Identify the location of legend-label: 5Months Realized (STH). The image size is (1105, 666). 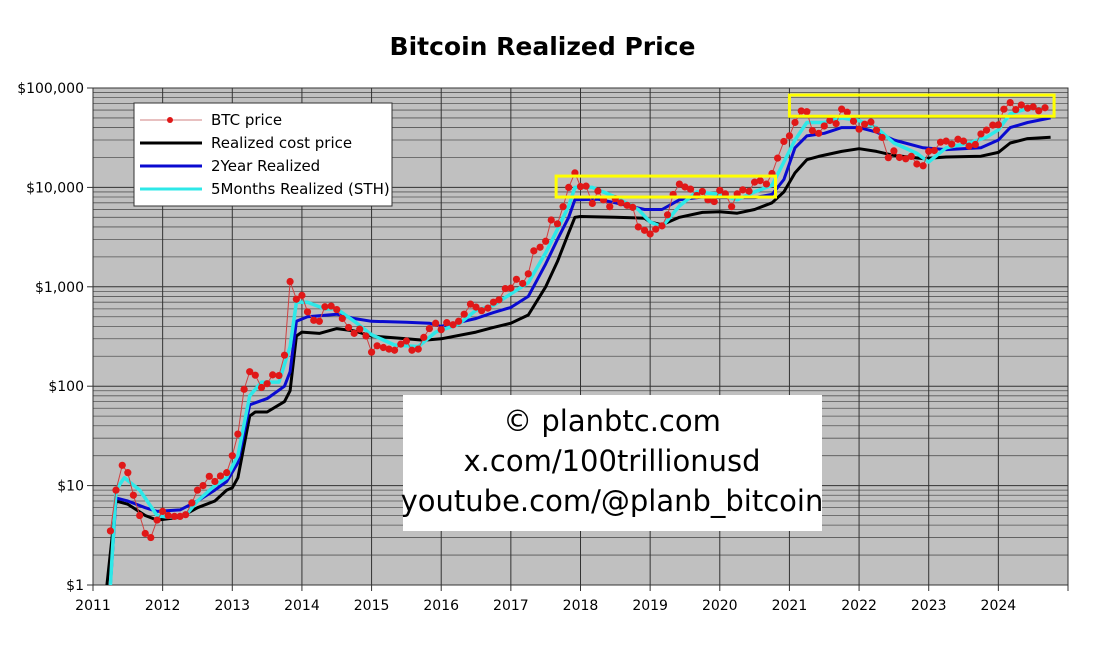
(300, 189).